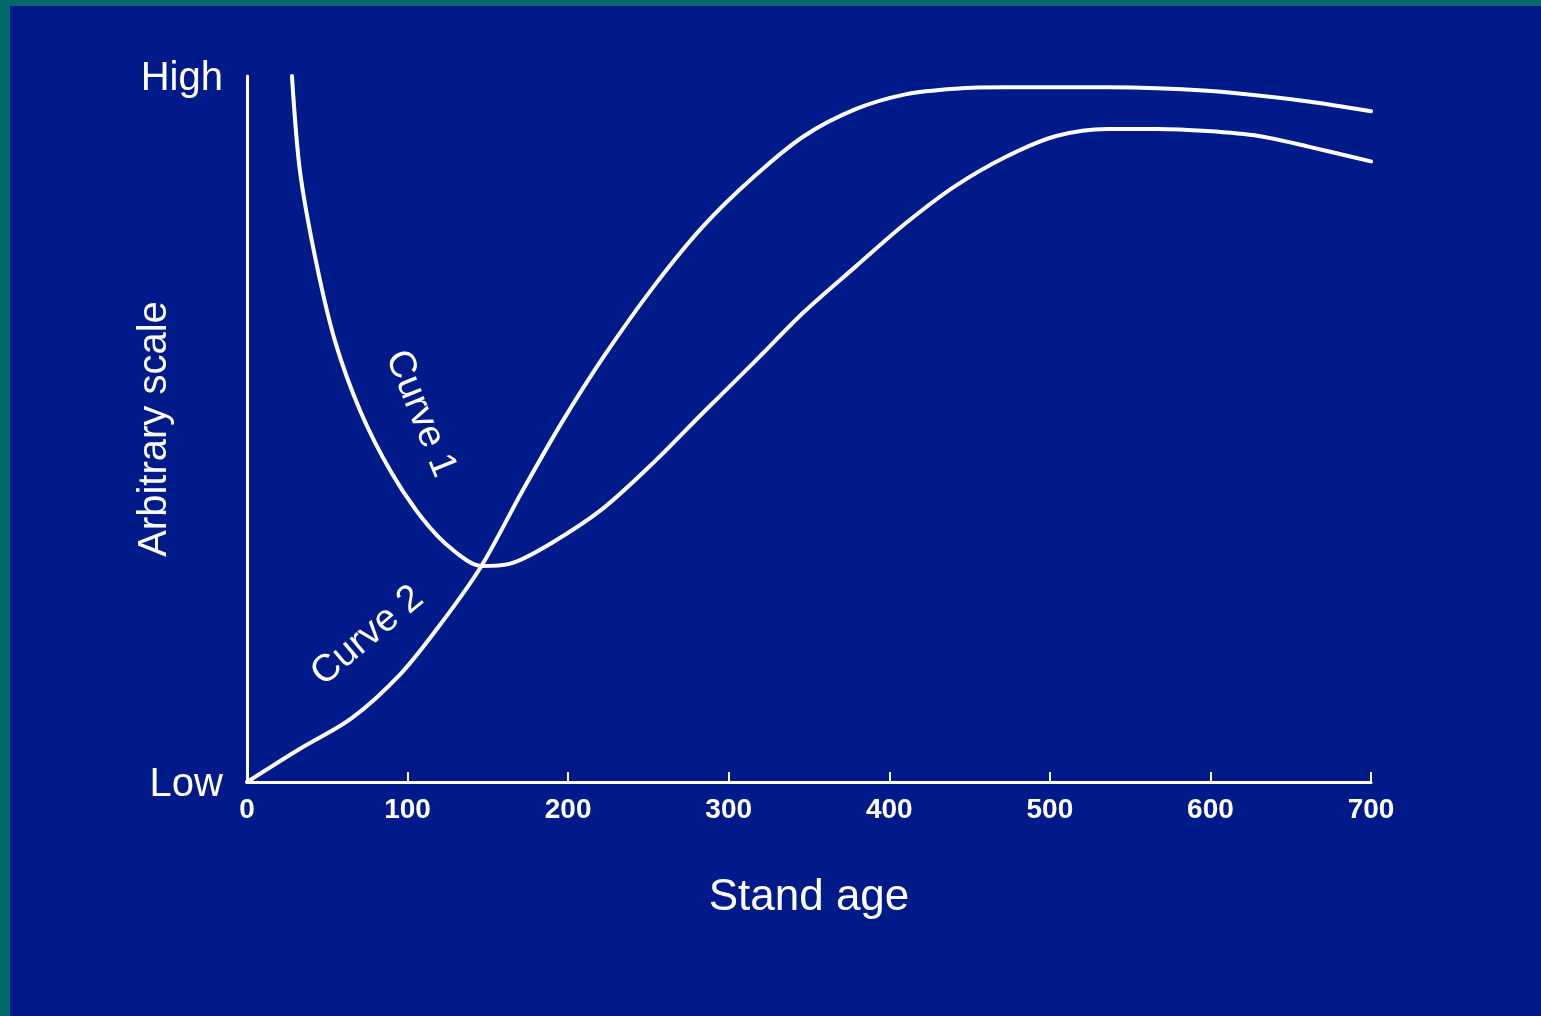 The image size is (1541, 1016). What do you see at coordinates (152, 429) in the screenshot?
I see `y-axis-title: Arbitrary scale` at bounding box center [152, 429].